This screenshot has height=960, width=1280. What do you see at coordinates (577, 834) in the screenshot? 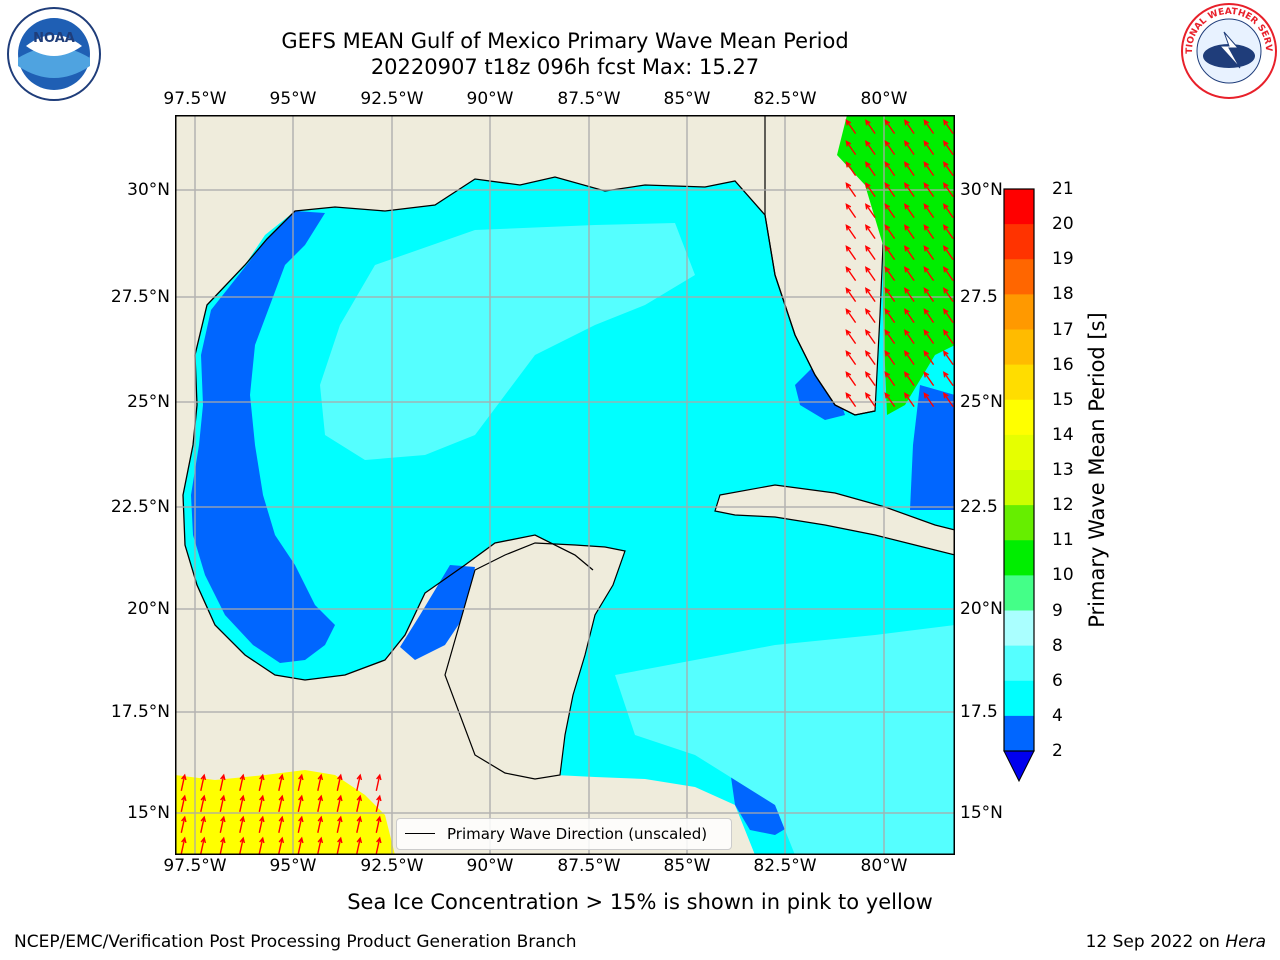
I see `legend-label: Primary Wave Direction (unscaled)` at bounding box center [577, 834].